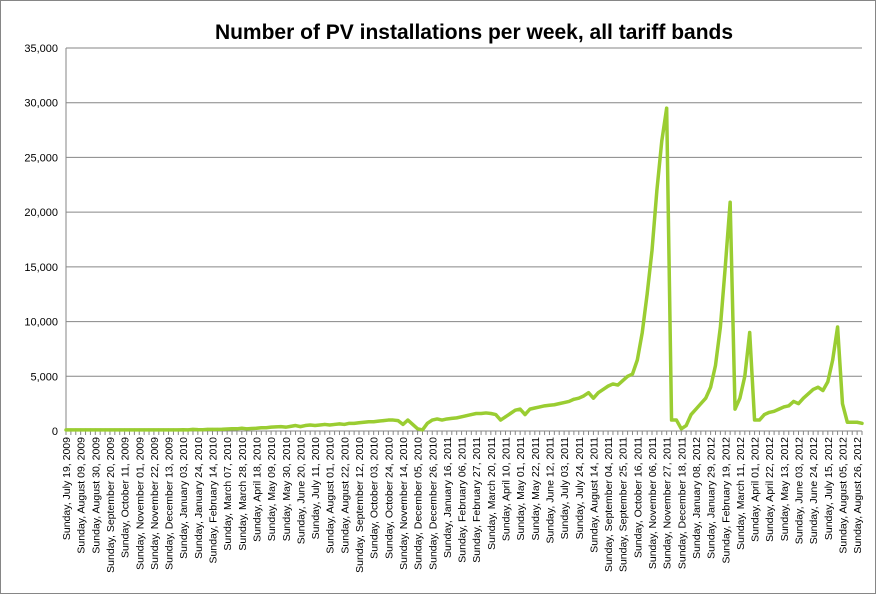 The width and height of the screenshot is (876, 594). What do you see at coordinates (243, 494) in the screenshot?
I see `x-tick-label: Sunday, March 28, 2010` at bounding box center [243, 494].